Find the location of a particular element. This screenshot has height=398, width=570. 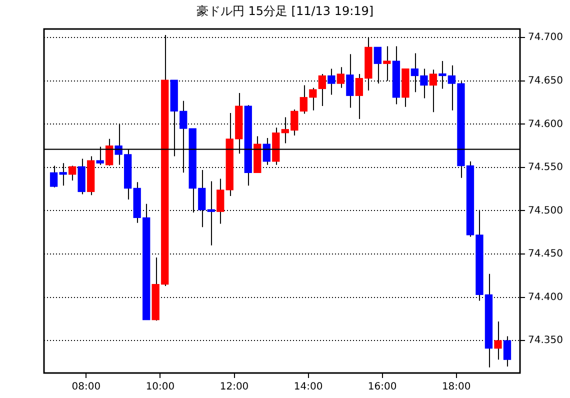

y-tick-label: 74.450 is located at coordinates (546, 254).